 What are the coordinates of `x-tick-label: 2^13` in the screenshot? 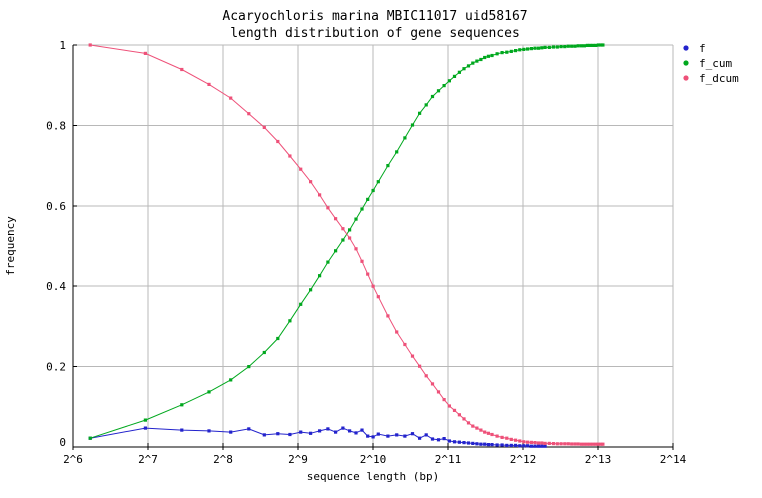 It's located at (598, 459).